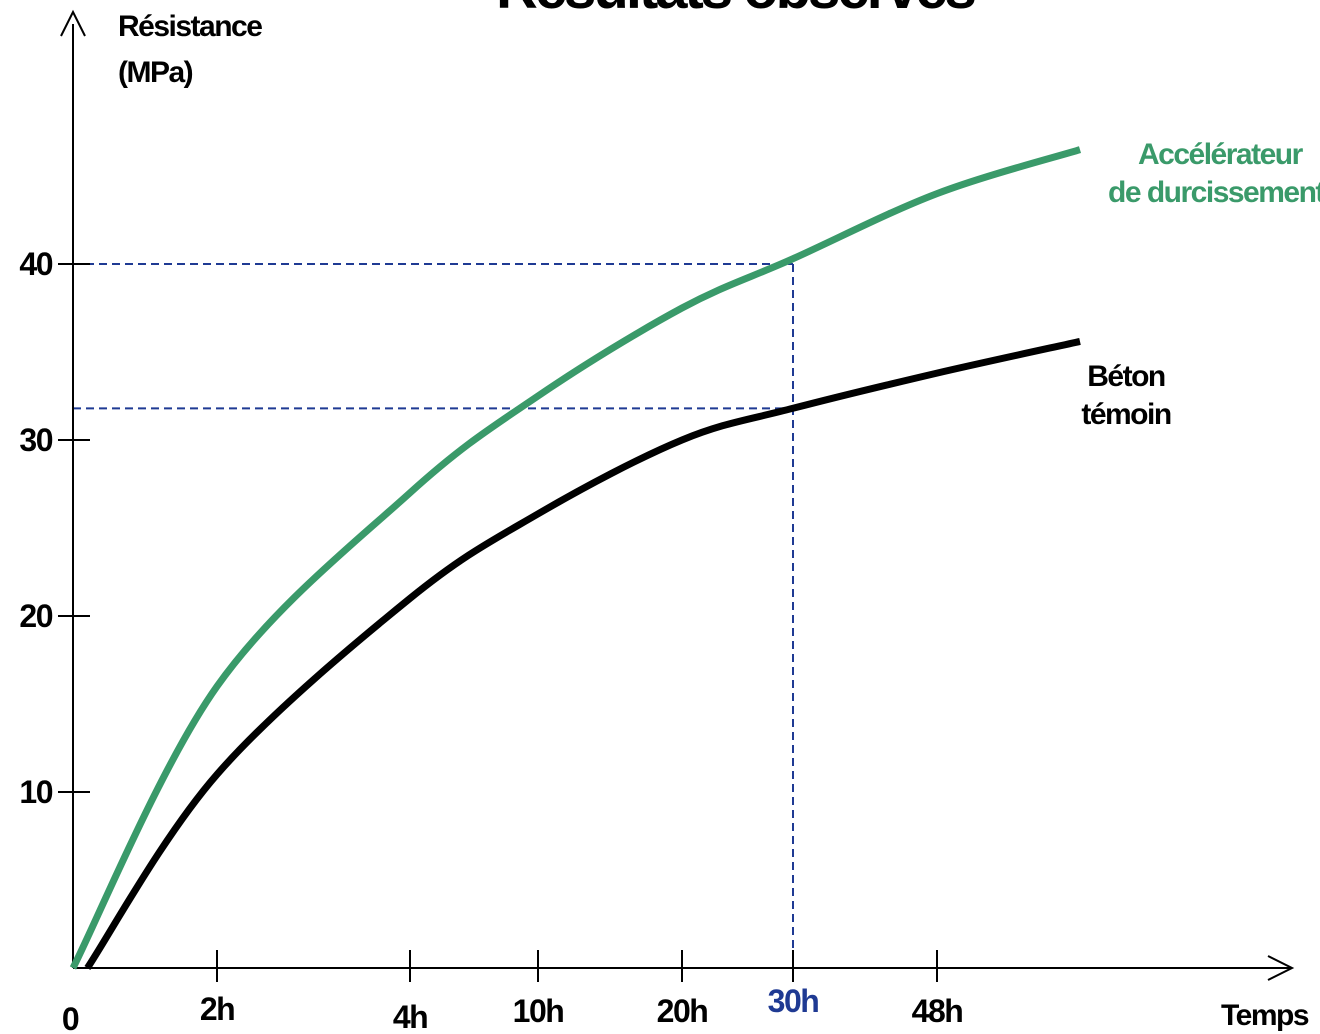  I want to click on origin-label: 0, so click(70, 1017).